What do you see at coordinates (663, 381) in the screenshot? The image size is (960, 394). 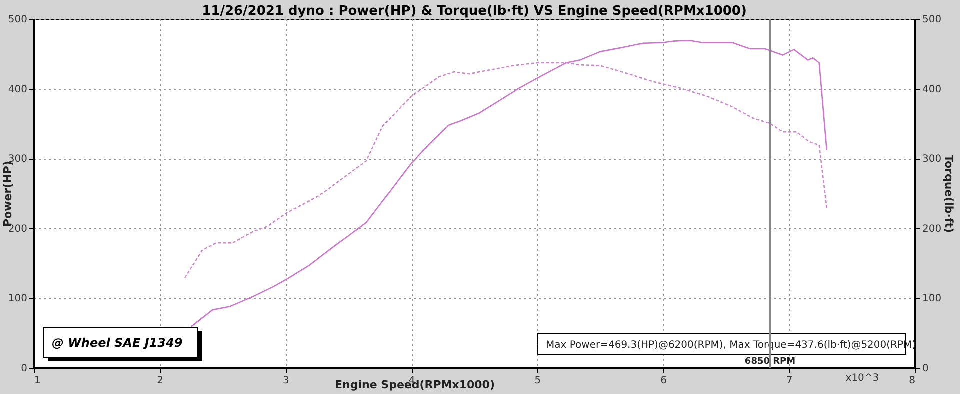 I see `x-tick-label: 6` at bounding box center [663, 381].